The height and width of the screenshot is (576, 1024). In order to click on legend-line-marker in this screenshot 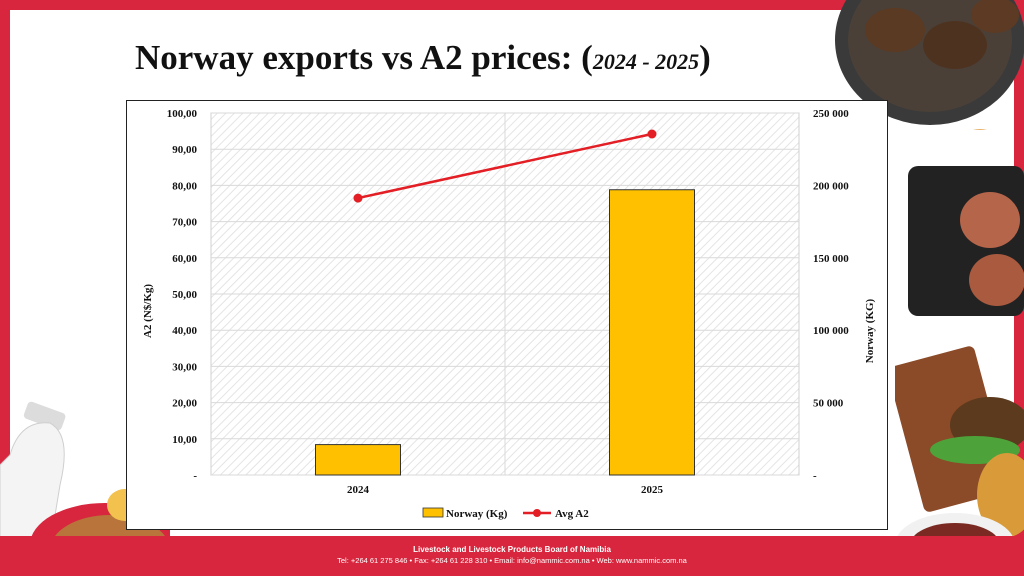, I will do `click(537, 513)`.